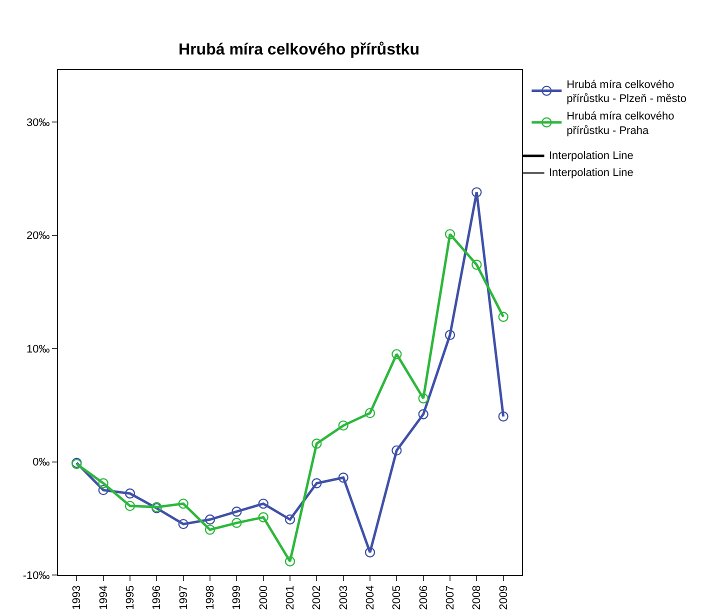 The width and height of the screenshot is (704, 610). I want to click on x-tick-label: 1997, so click(184, 597).